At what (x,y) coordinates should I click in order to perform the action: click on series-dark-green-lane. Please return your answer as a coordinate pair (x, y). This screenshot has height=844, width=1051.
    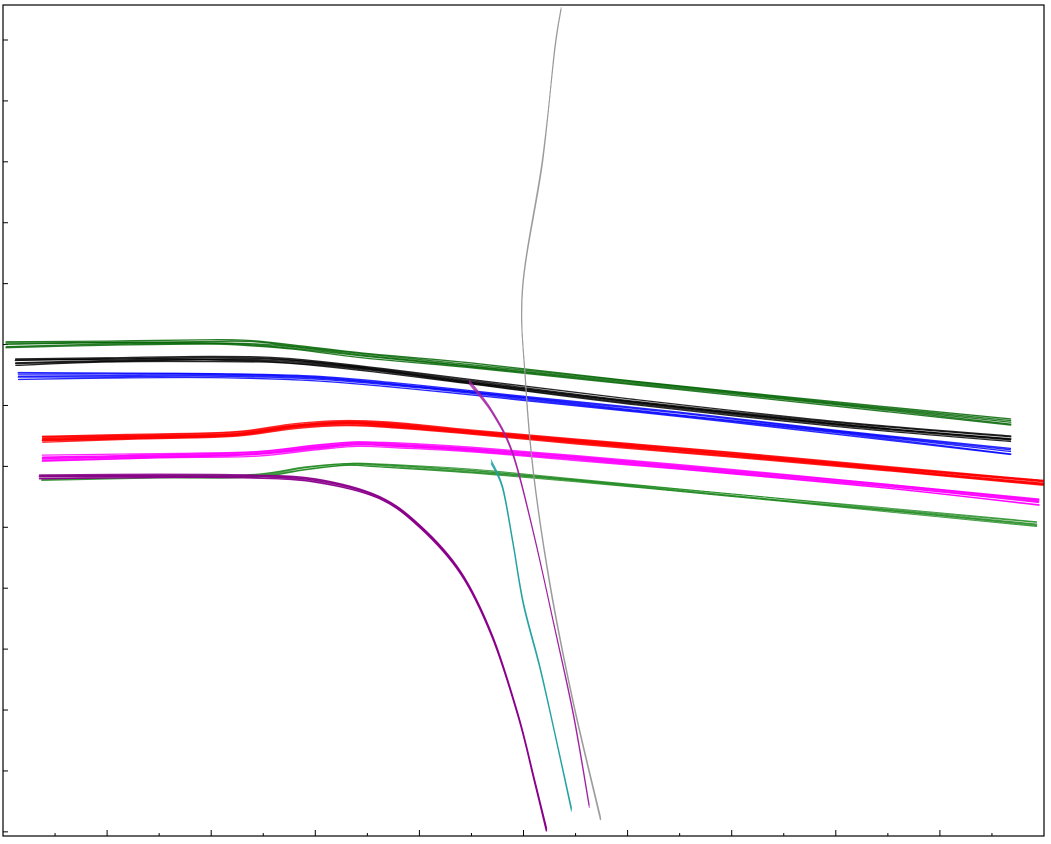
    Looking at the image, I should click on (508, 382).